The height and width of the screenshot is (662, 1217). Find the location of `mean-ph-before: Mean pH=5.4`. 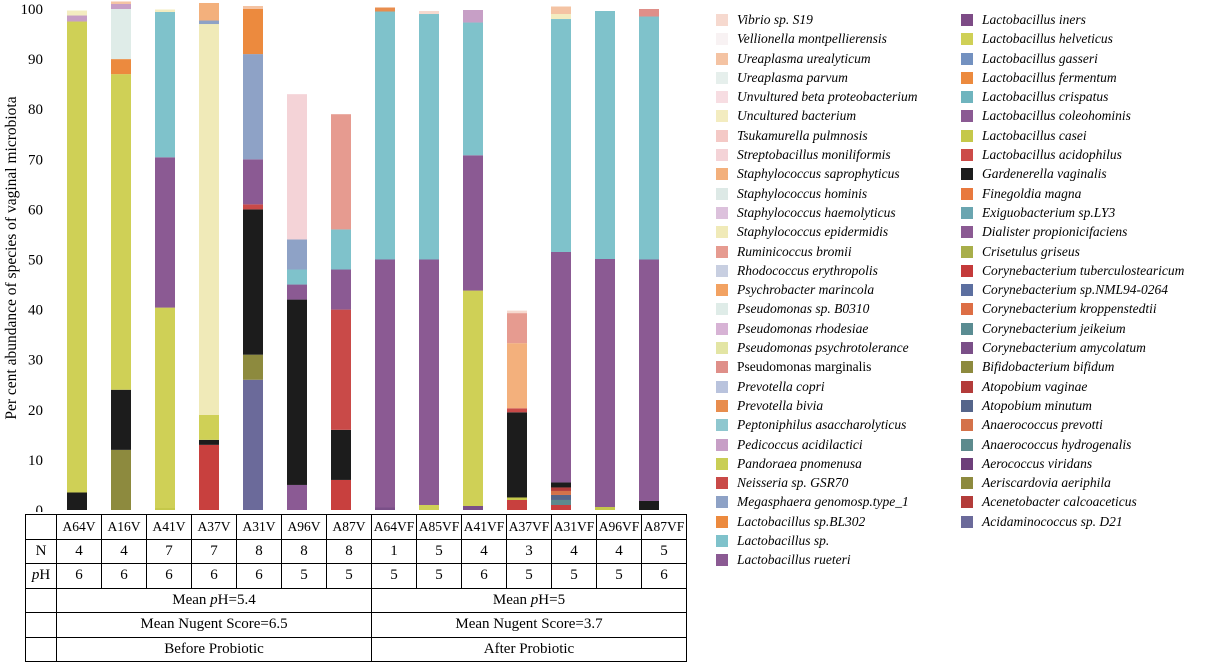

mean-ph-before: Mean pH=5.4 is located at coordinates (214, 600).